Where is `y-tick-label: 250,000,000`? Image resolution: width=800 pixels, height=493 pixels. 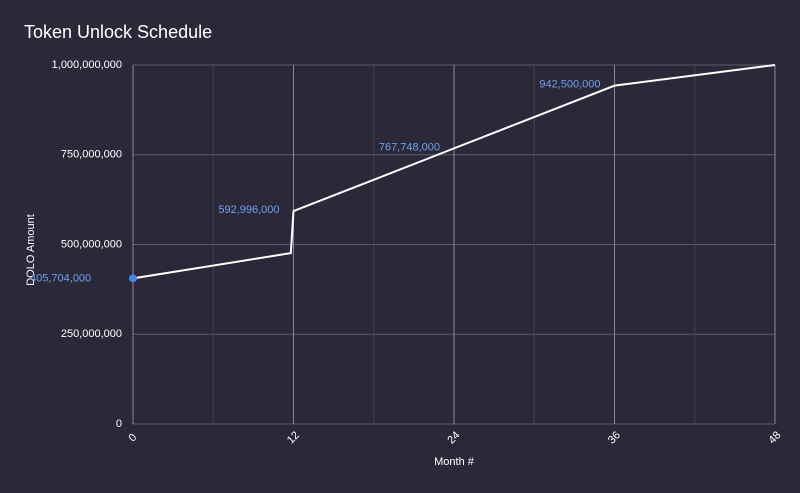
y-tick-label: 250,000,000 is located at coordinates (91, 334).